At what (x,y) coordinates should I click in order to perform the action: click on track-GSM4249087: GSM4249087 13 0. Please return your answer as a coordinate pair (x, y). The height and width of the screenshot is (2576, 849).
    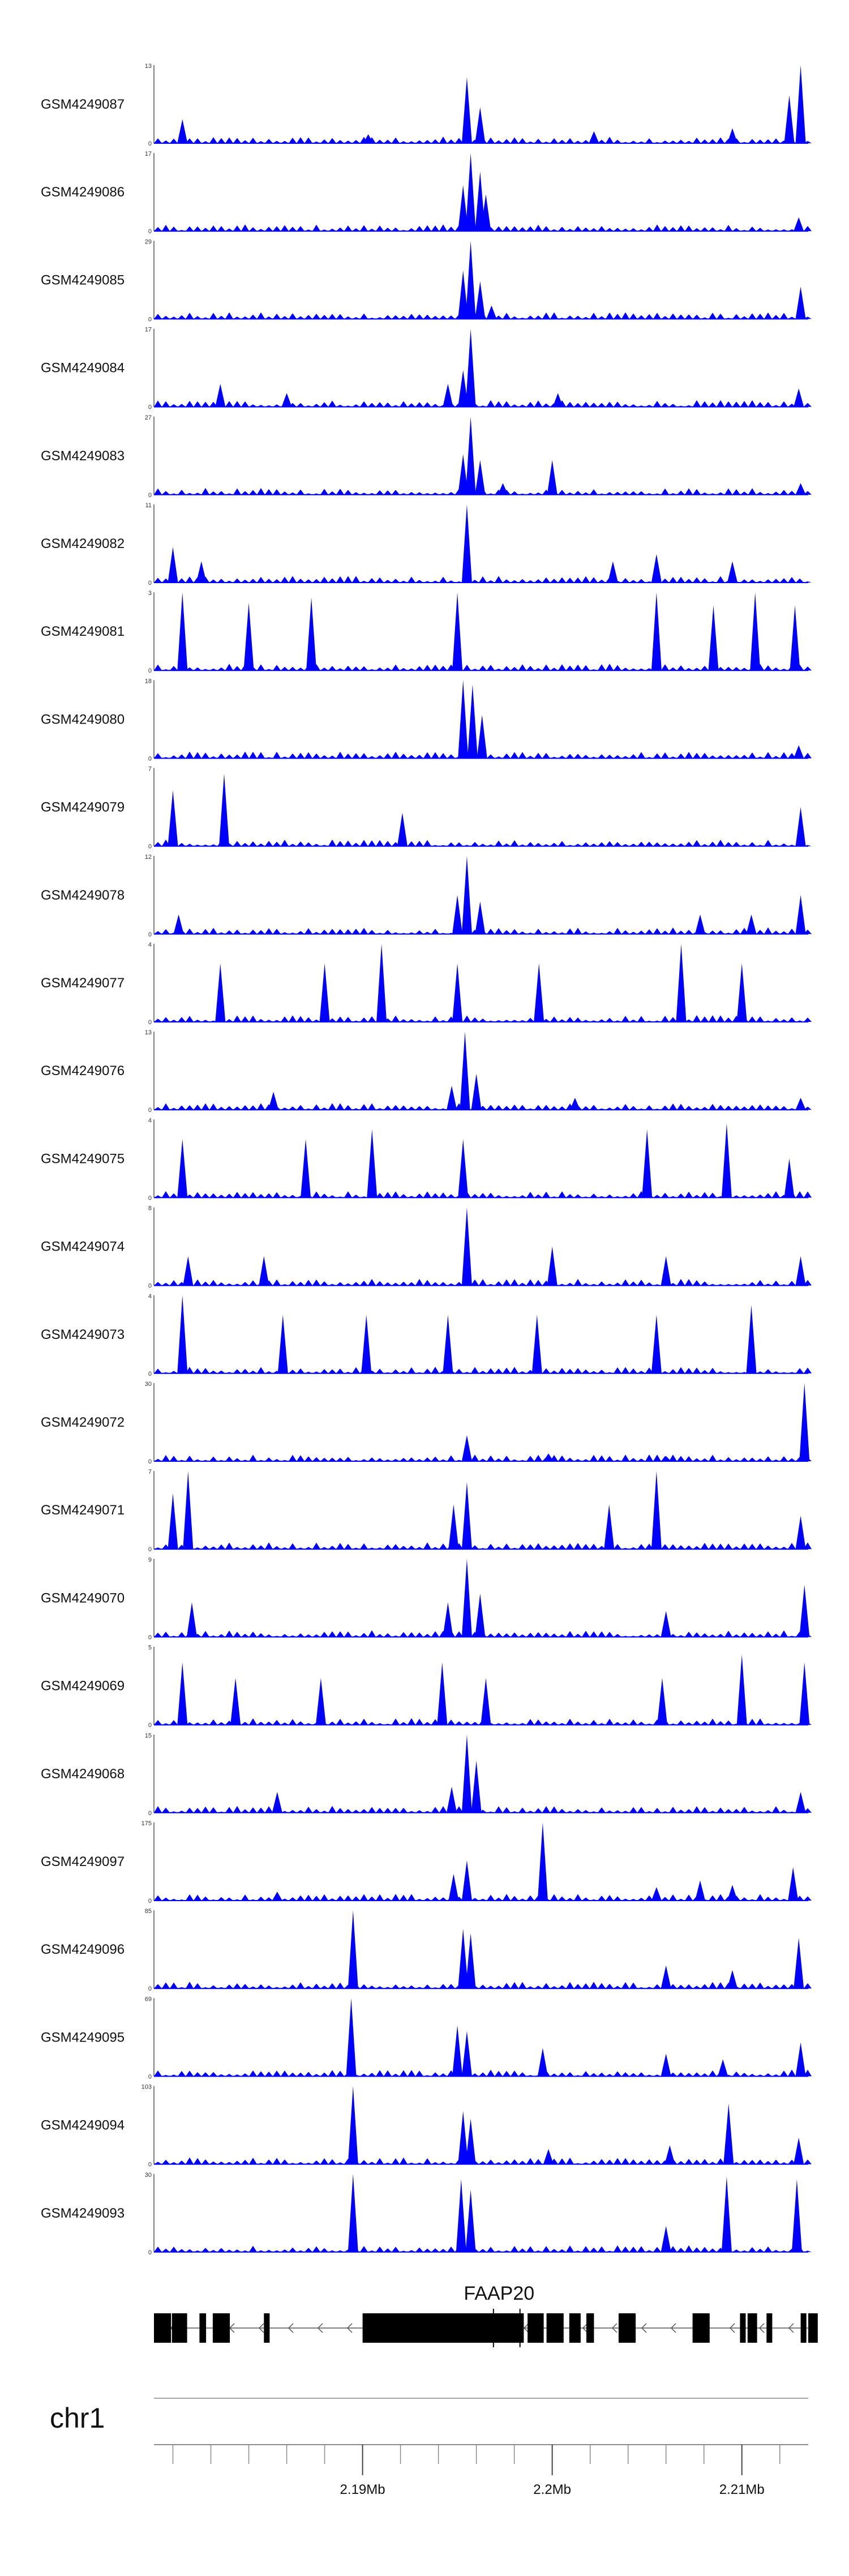
    Looking at the image, I should click on (426, 105).